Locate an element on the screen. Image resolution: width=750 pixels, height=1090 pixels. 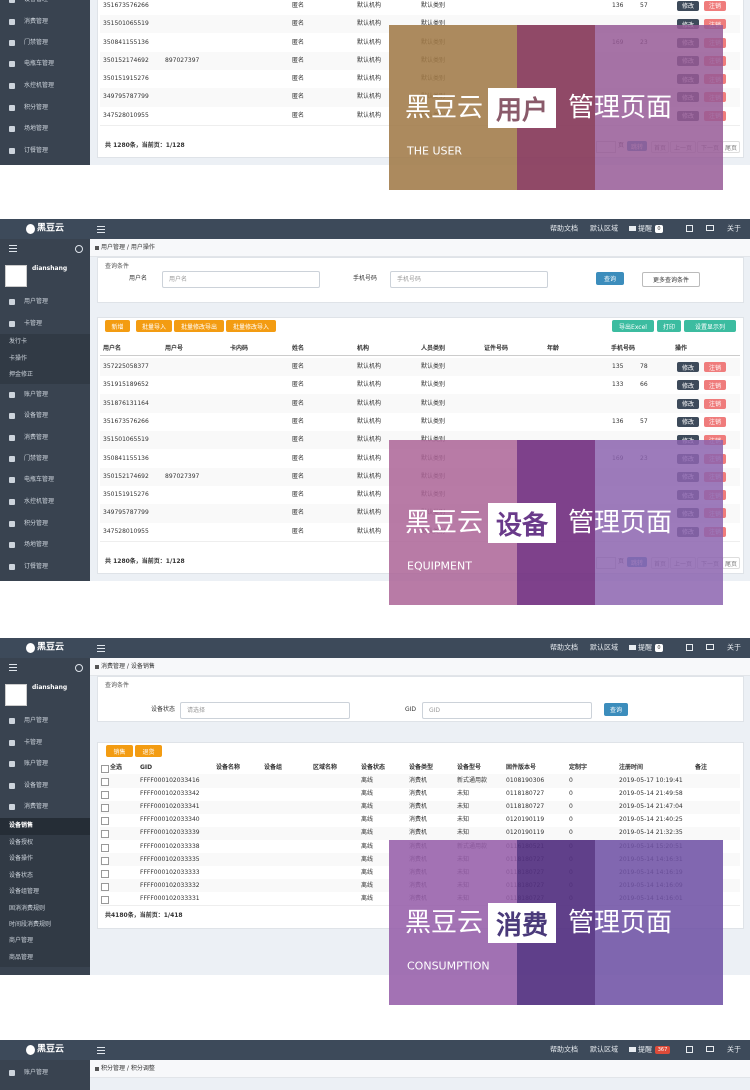
toolbar-button: 打印 is located at coordinates (669, 326).